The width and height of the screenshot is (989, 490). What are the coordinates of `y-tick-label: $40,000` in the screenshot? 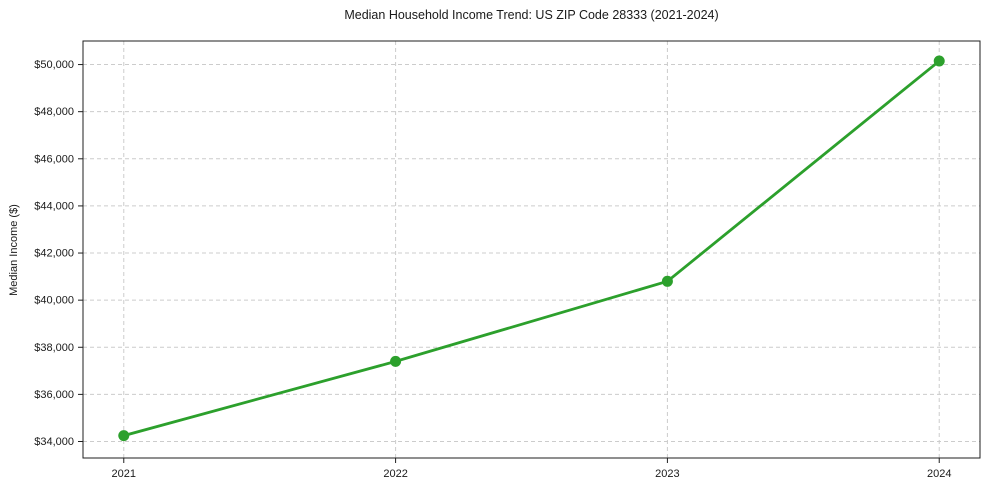 It's located at (54, 301).